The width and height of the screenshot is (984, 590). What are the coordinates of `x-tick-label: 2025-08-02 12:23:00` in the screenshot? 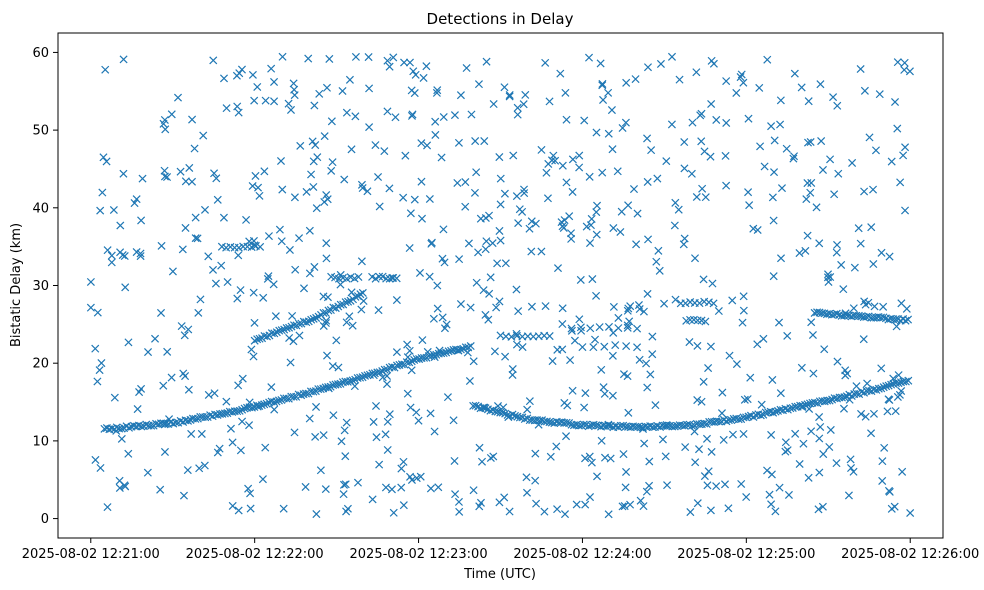 It's located at (419, 554).